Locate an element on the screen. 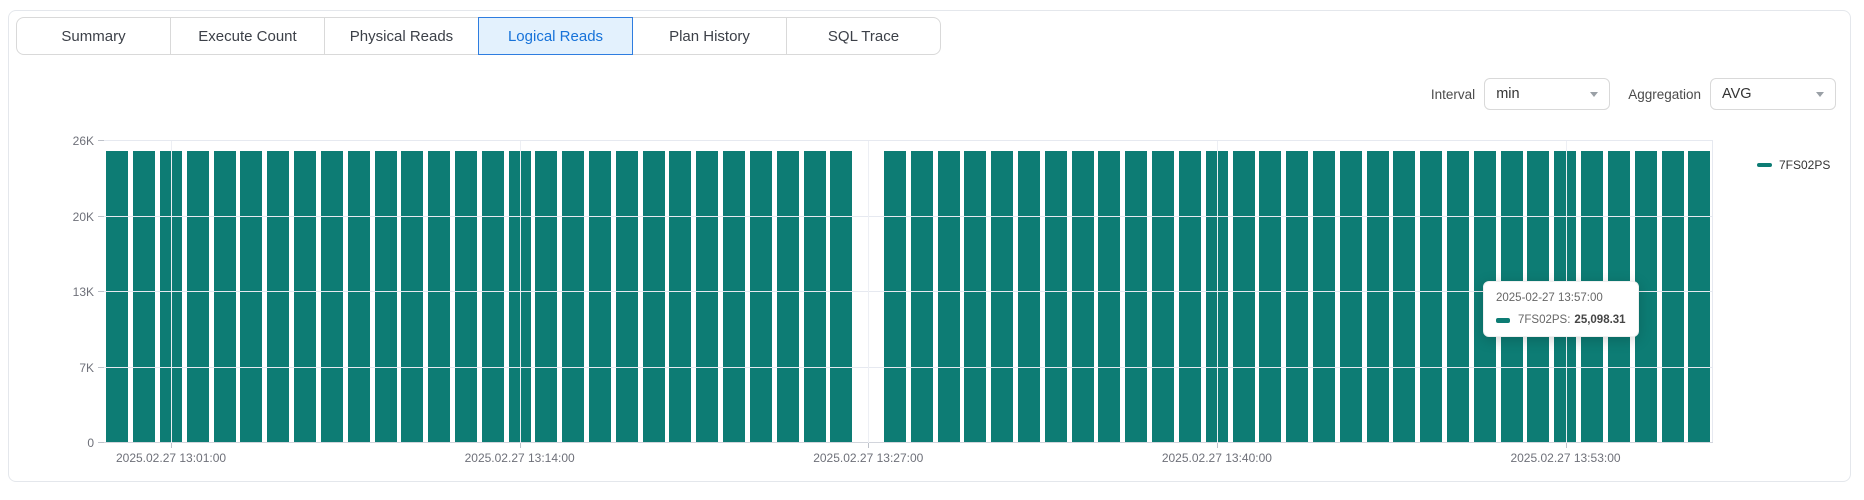 Image resolution: width=1864 pixels, height=500 pixels. bar-13:11 is located at coordinates (439, 296).